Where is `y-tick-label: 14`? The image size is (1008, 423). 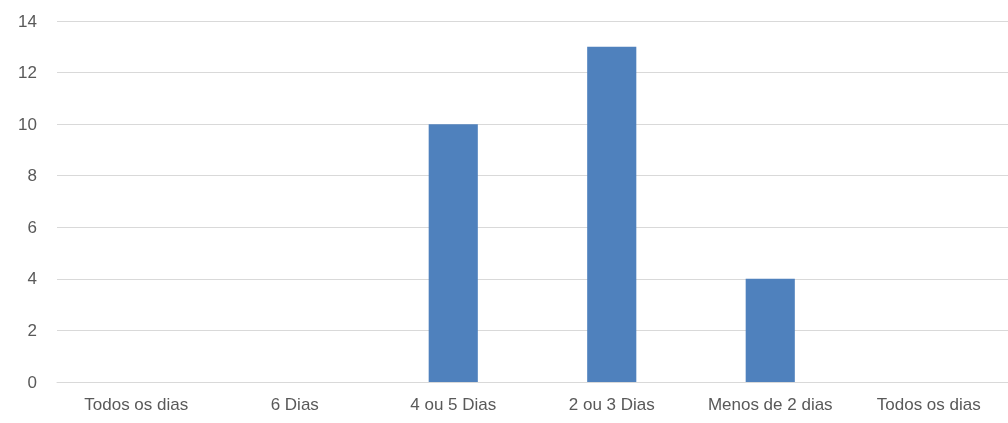 y-tick-label: 14 is located at coordinates (27, 21).